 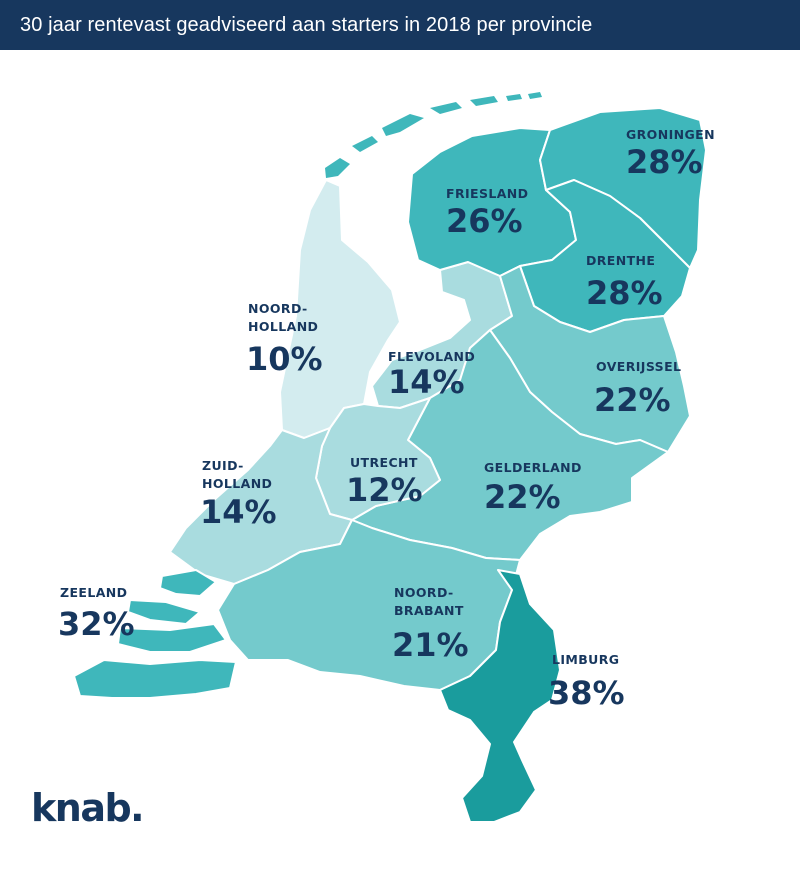 What do you see at coordinates (337, 168) in the screenshot?
I see `island-texel` at bounding box center [337, 168].